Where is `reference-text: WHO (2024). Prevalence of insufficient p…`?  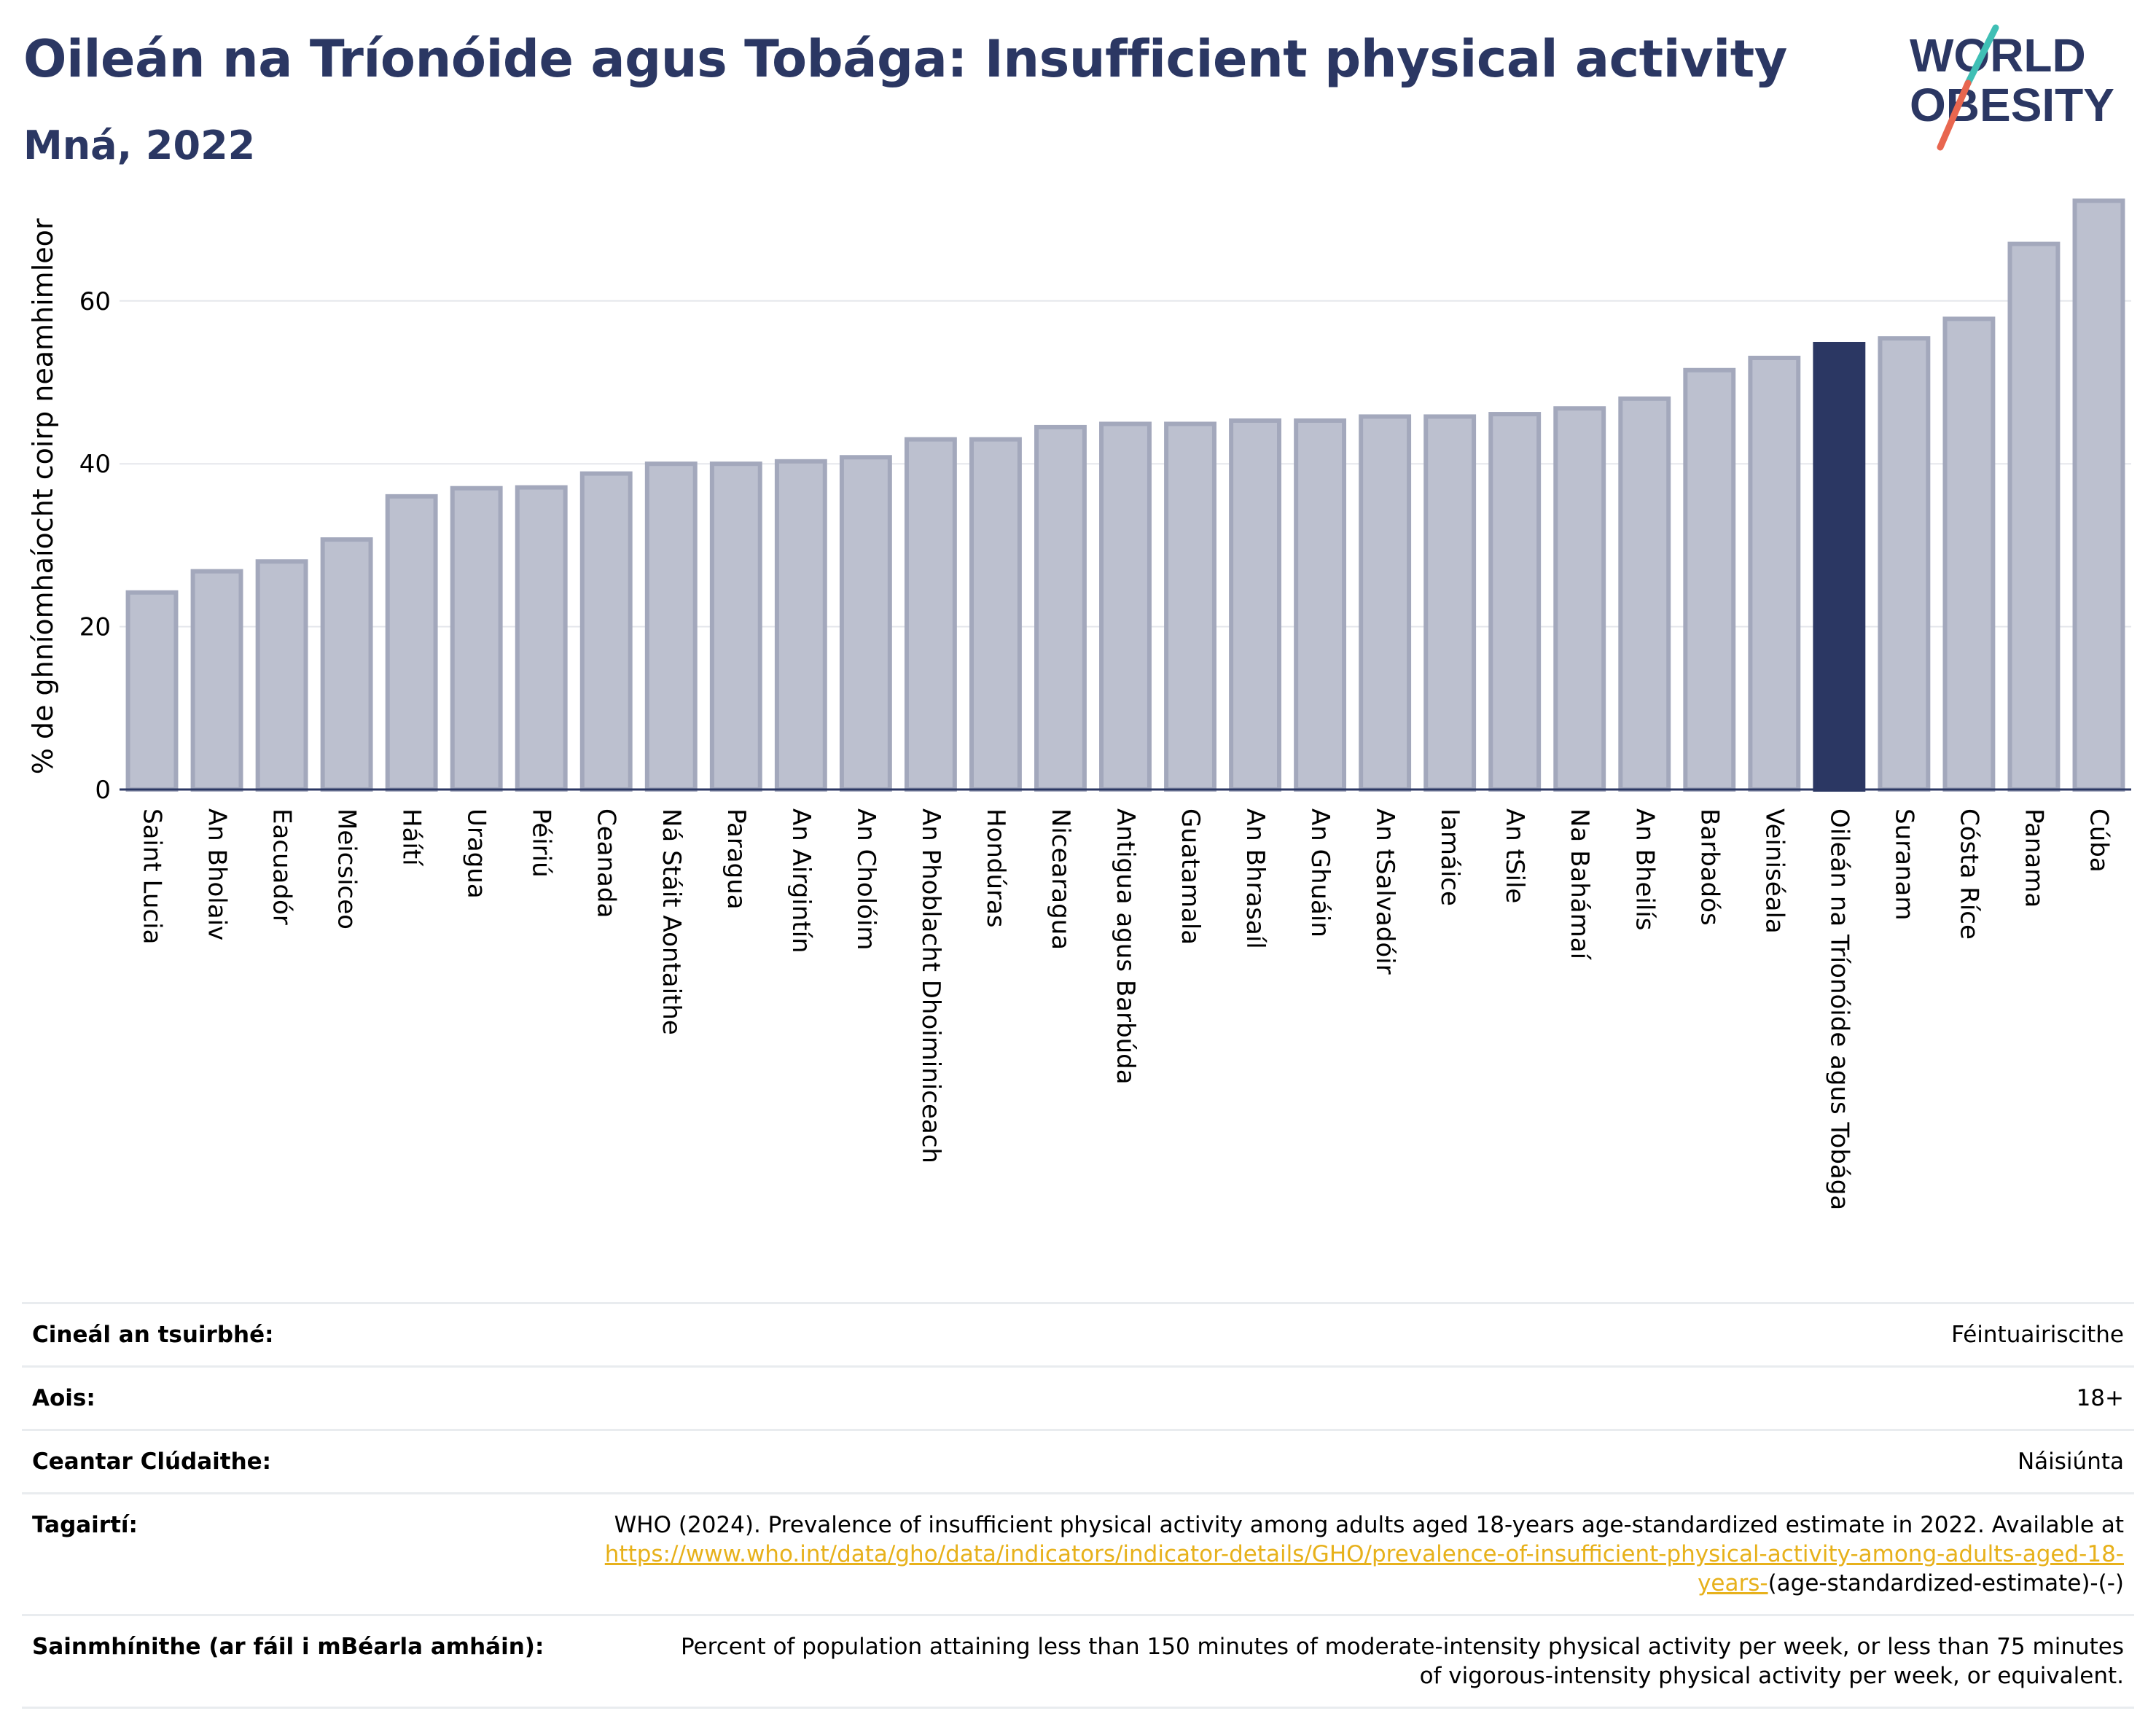
reference-text: WHO (2024). Prevalence of insufficient p… is located at coordinates (1369, 1525).